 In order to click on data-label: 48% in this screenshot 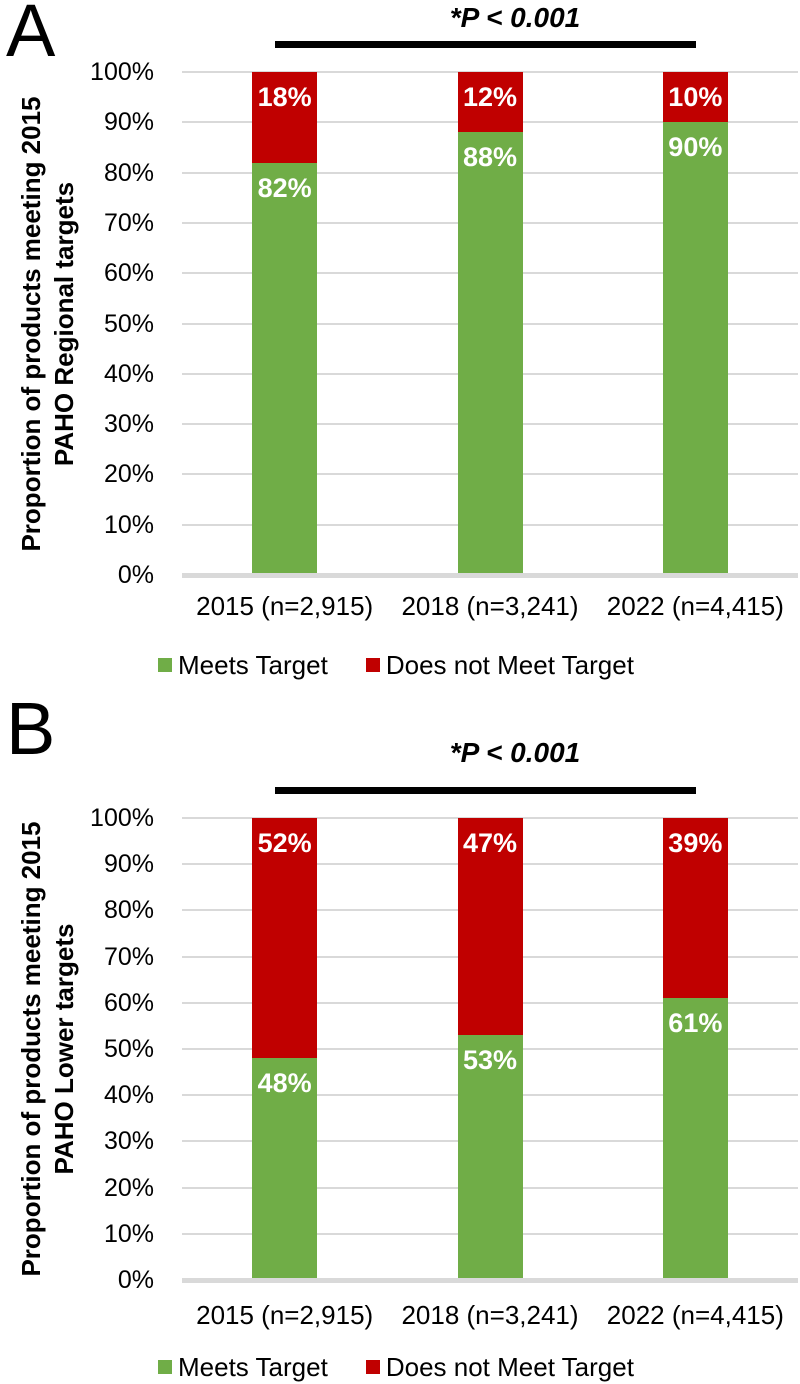, I will do `click(284, 1083)`.